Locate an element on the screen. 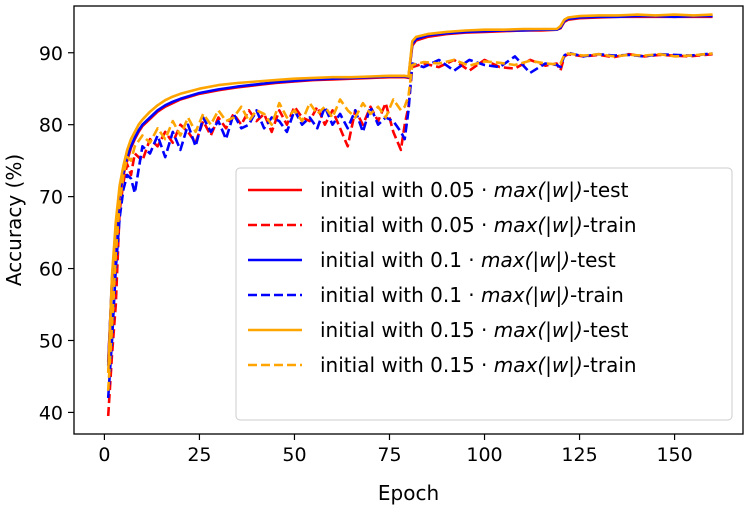 The height and width of the screenshot is (506, 747). x-axis-ticks: 0 25 50 75 100 125 150 is located at coordinates (395, 450).